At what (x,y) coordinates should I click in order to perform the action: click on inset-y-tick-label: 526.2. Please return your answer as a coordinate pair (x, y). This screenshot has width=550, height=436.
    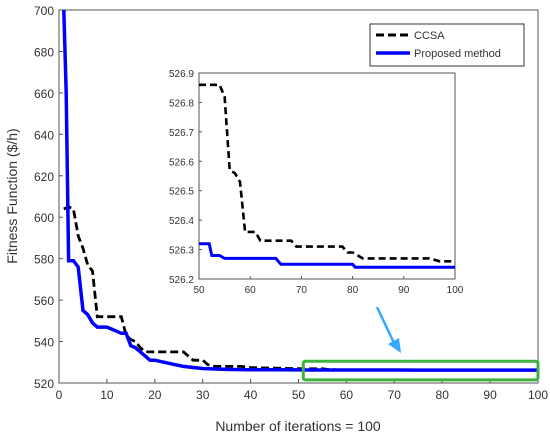
    Looking at the image, I should click on (181, 280).